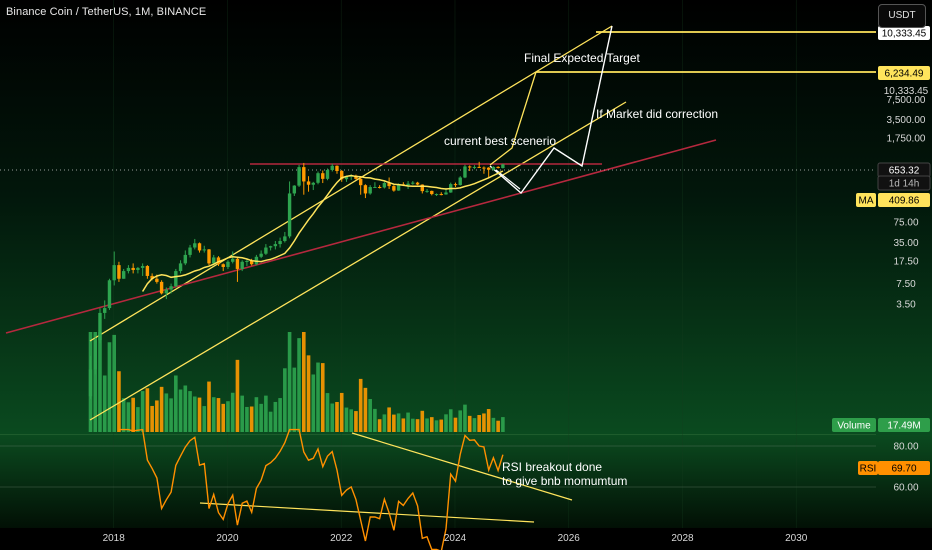  What do you see at coordinates (904, 183) in the screenshot?
I see `price-tag: 1d 14h` at bounding box center [904, 183].